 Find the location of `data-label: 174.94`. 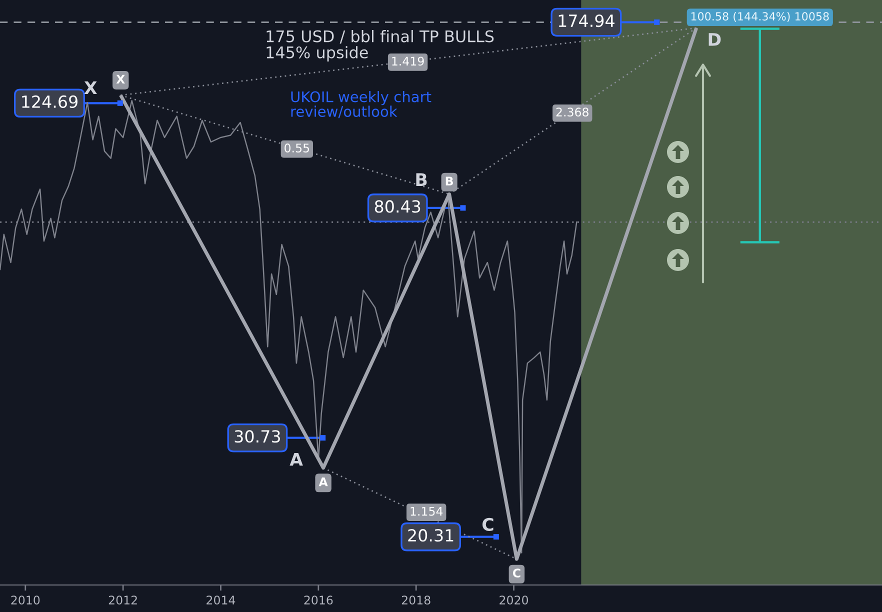

data-label: 174.94 is located at coordinates (586, 21).